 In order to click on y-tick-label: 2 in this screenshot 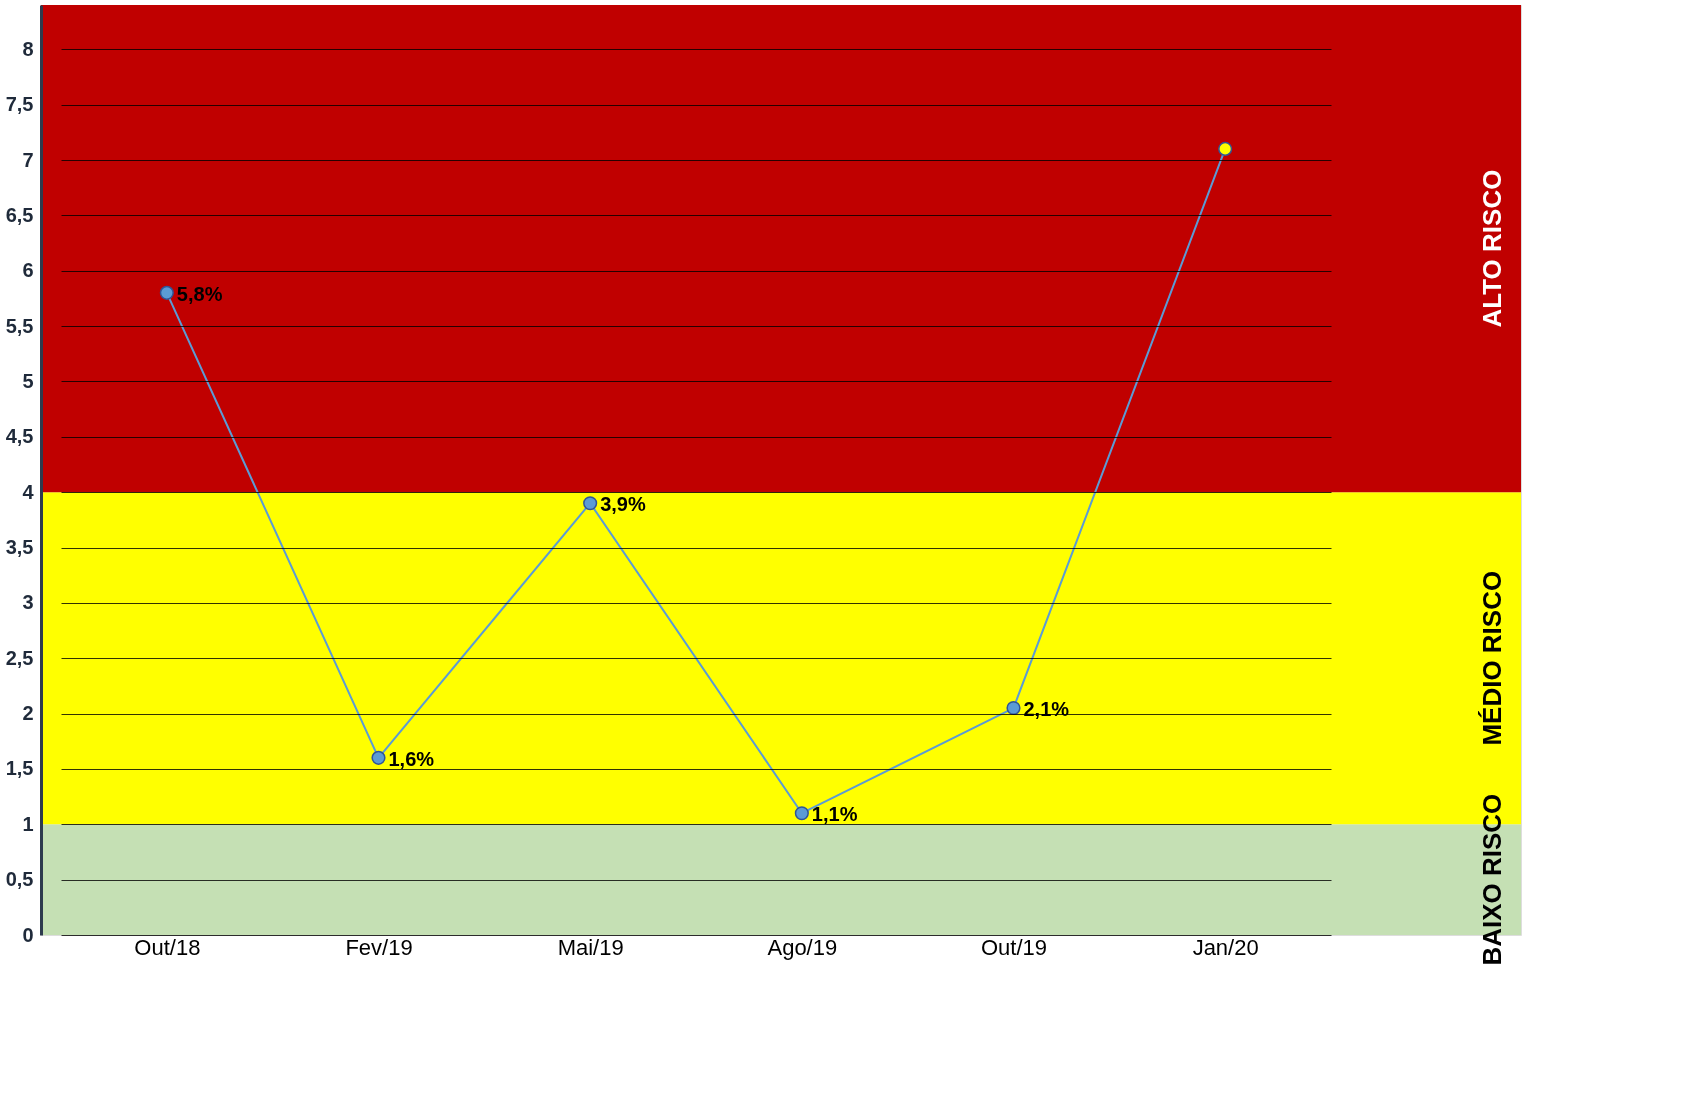, I will do `click(28, 713)`.